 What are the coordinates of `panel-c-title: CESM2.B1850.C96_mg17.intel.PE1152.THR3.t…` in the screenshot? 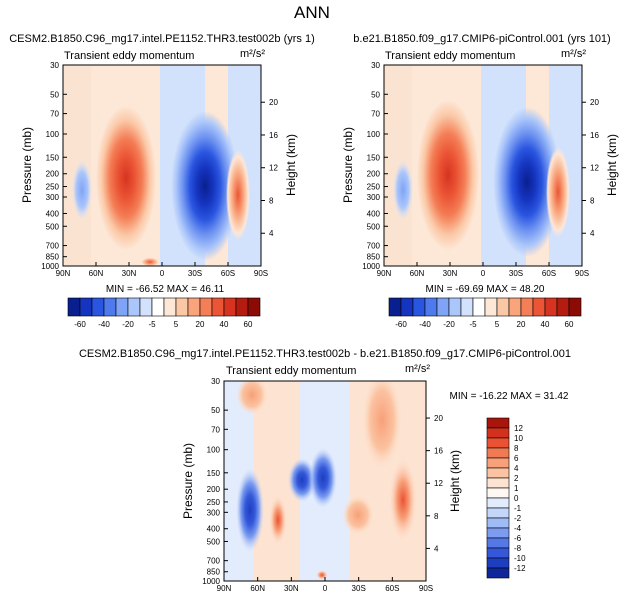 It's located at (325, 354).